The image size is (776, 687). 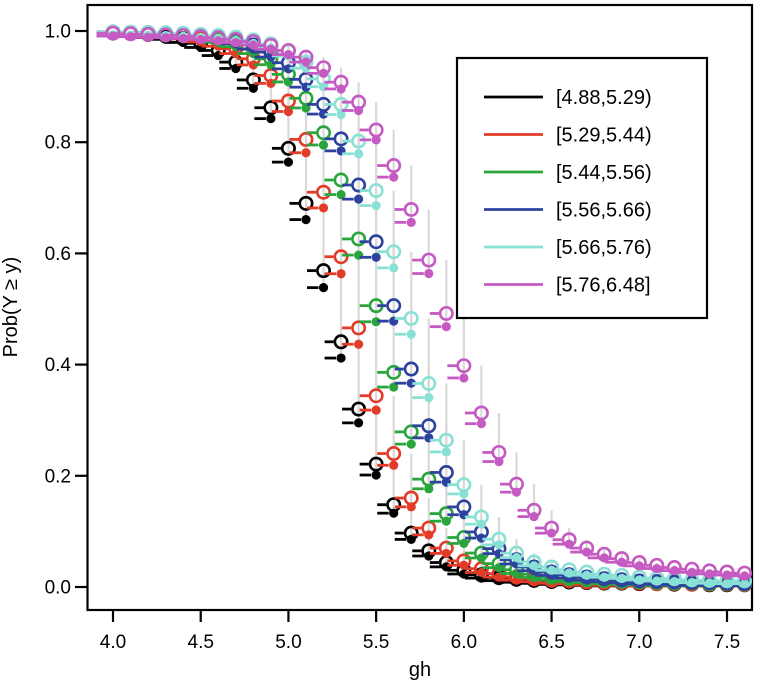 What do you see at coordinates (11, 307) in the screenshot?
I see `y-axis-title: Prob(Y ≥ y)` at bounding box center [11, 307].